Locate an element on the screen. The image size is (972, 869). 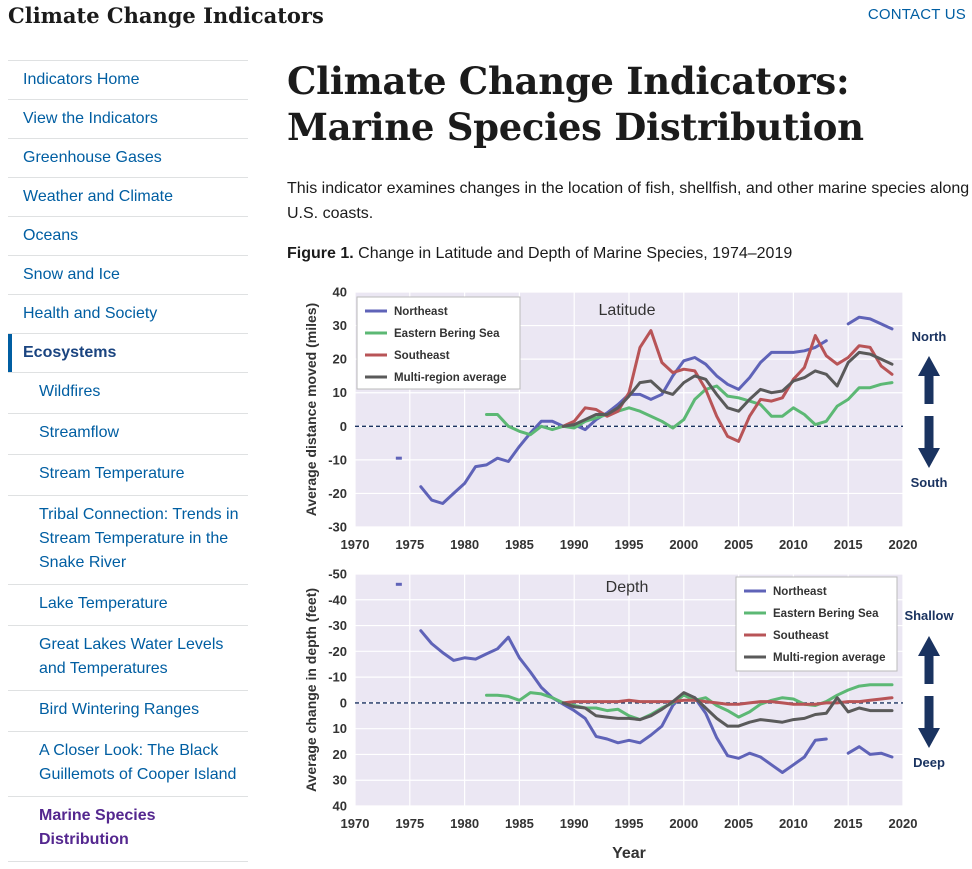
chart-latitude-x-tick-label: 1970 is located at coordinates (355, 544).